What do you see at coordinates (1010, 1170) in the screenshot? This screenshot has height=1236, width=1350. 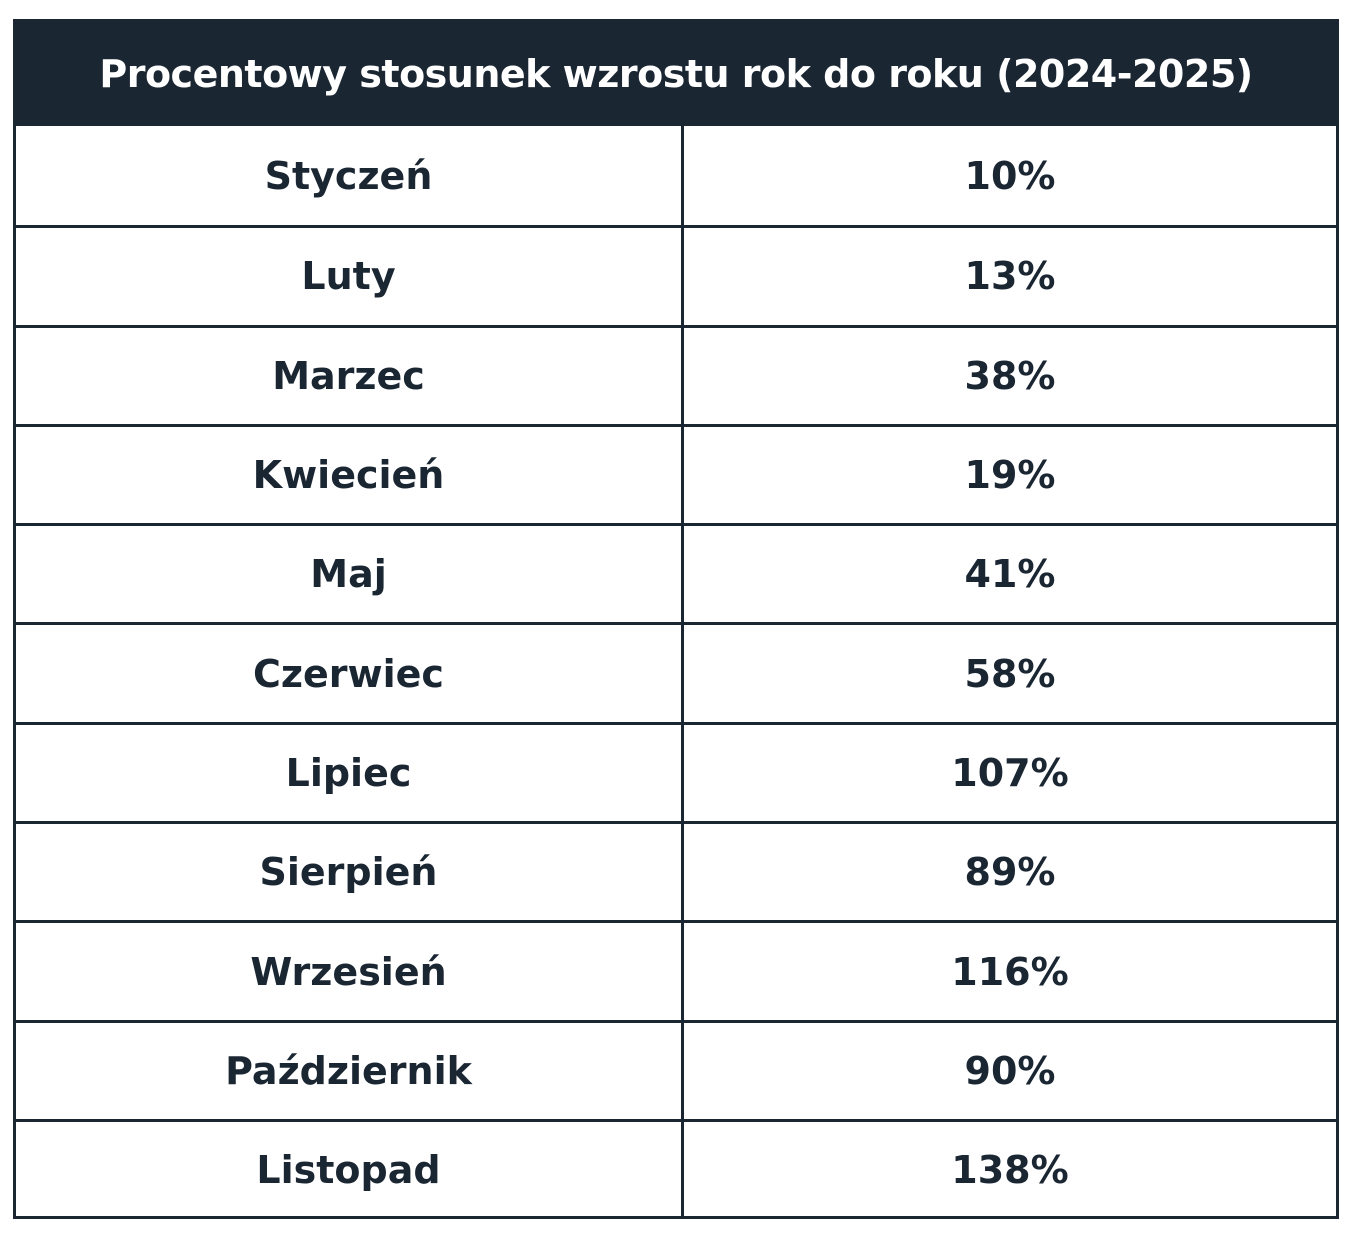 I see `value-cell: 138%` at bounding box center [1010, 1170].